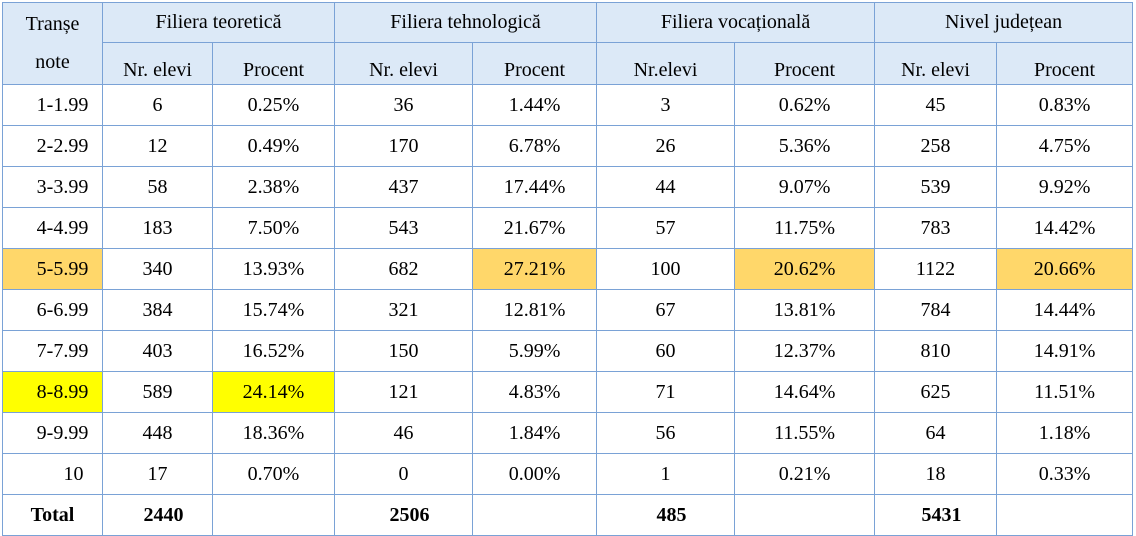 This screenshot has height=536, width=1136. Describe the element at coordinates (666, 310) in the screenshot. I see `table-cell: 67` at that location.